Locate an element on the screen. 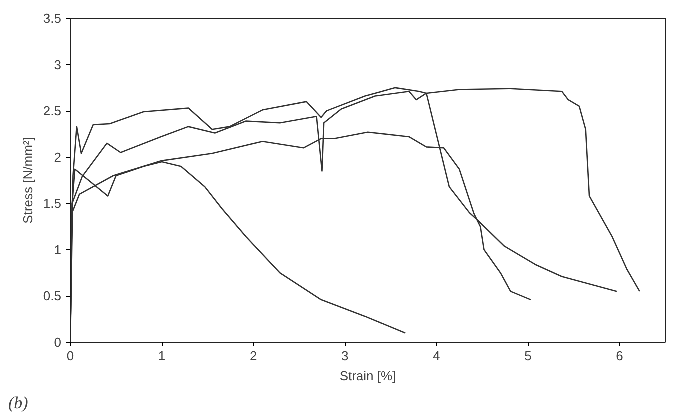 Image resolution: width=673 pixels, height=417 pixels. x-tick-label: 4 is located at coordinates (436, 356).